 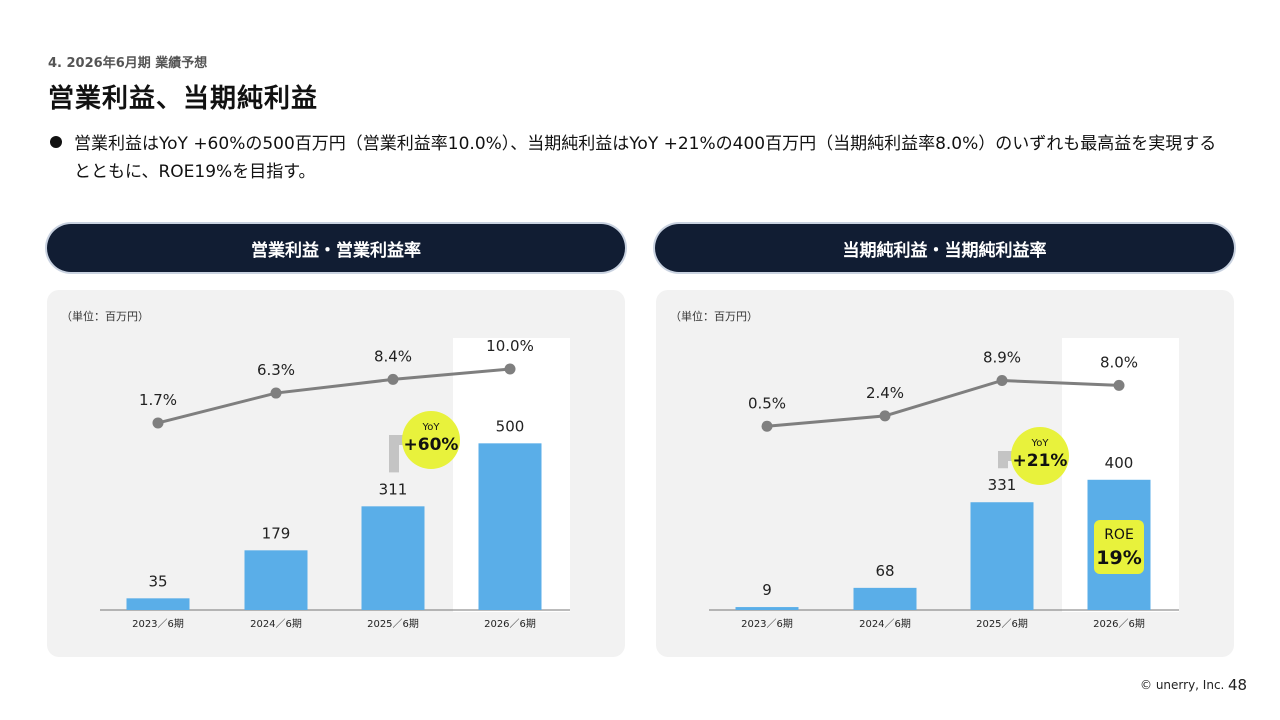 What do you see at coordinates (56, 142) in the screenshot?
I see `bullet-icon` at bounding box center [56, 142].